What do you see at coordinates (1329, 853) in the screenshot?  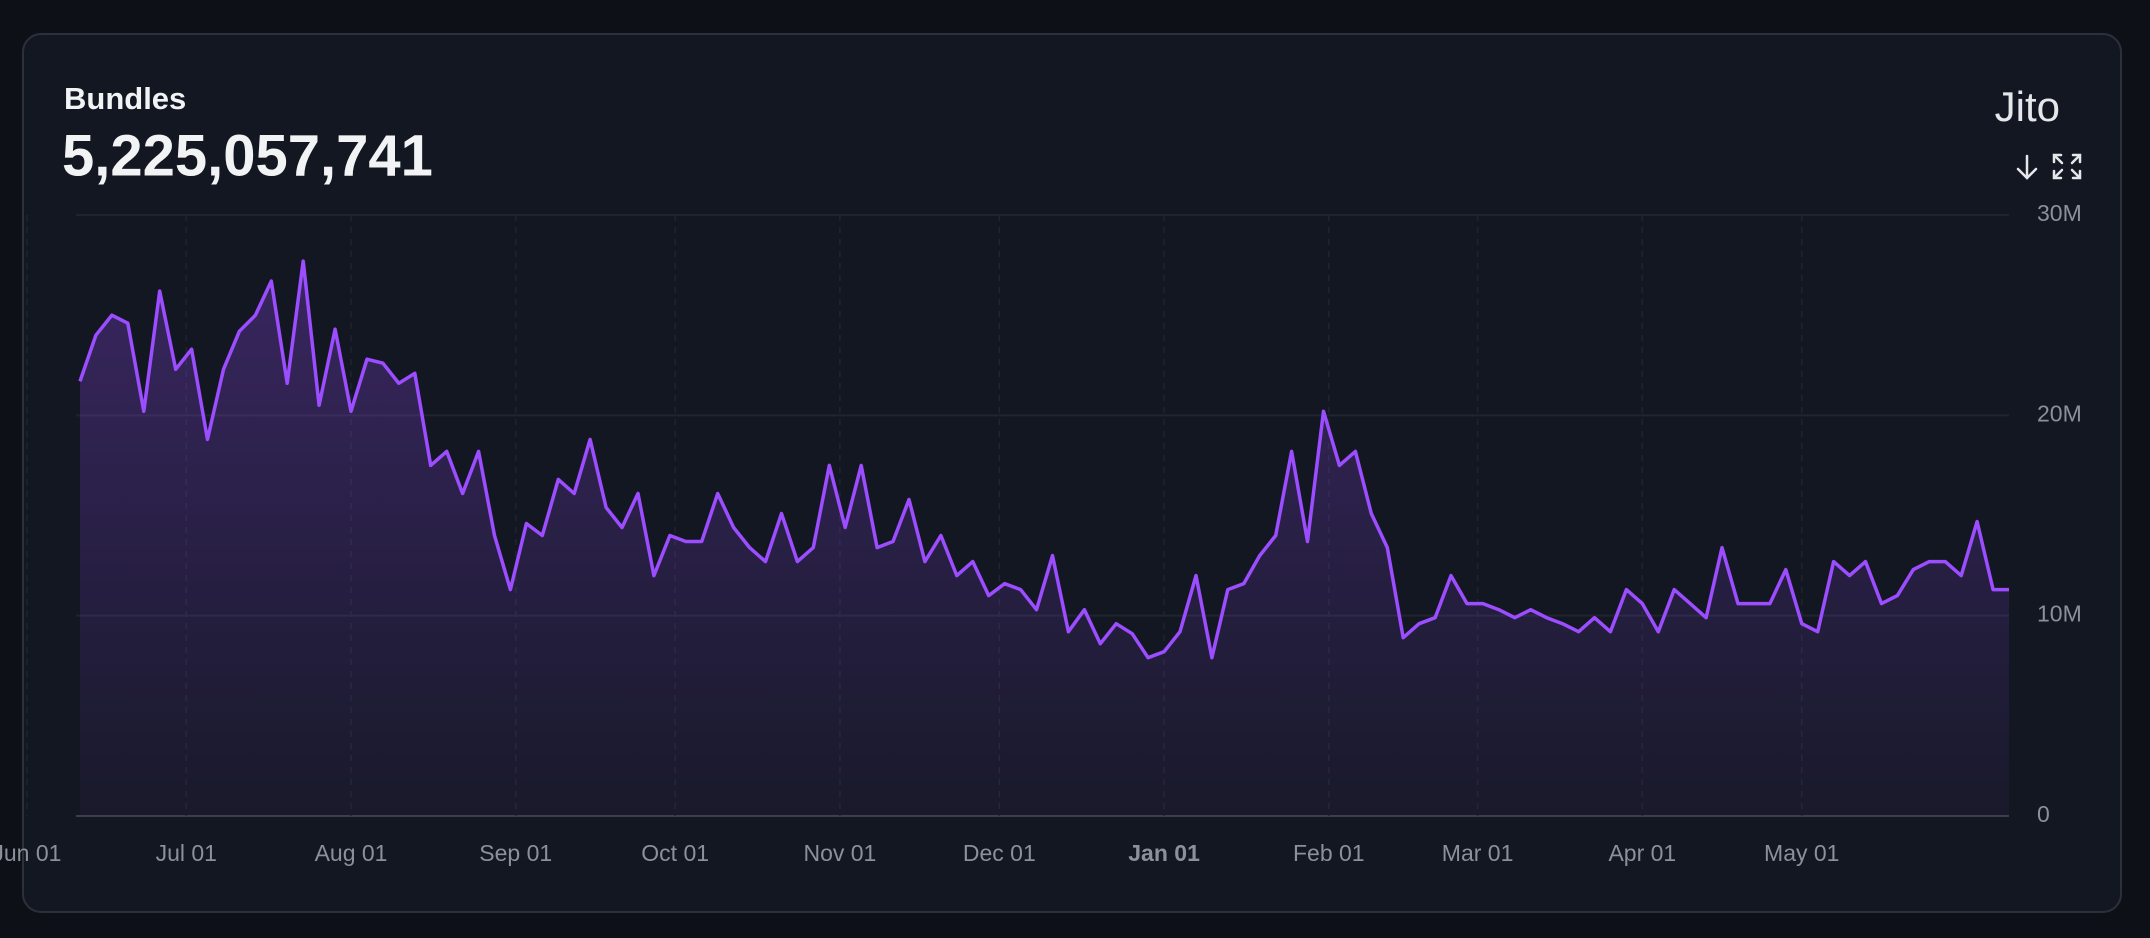 I see `x-tick-label: Feb 01` at bounding box center [1329, 853].